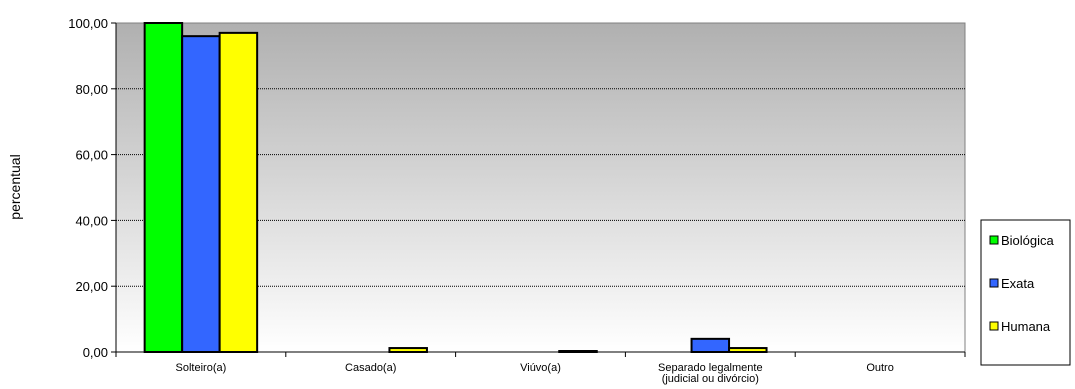 This screenshot has height=389, width=1075. I want to click on y-axis: 0,00 20,00 40,00 60,00 80,00 100,00, so click(92, 188).